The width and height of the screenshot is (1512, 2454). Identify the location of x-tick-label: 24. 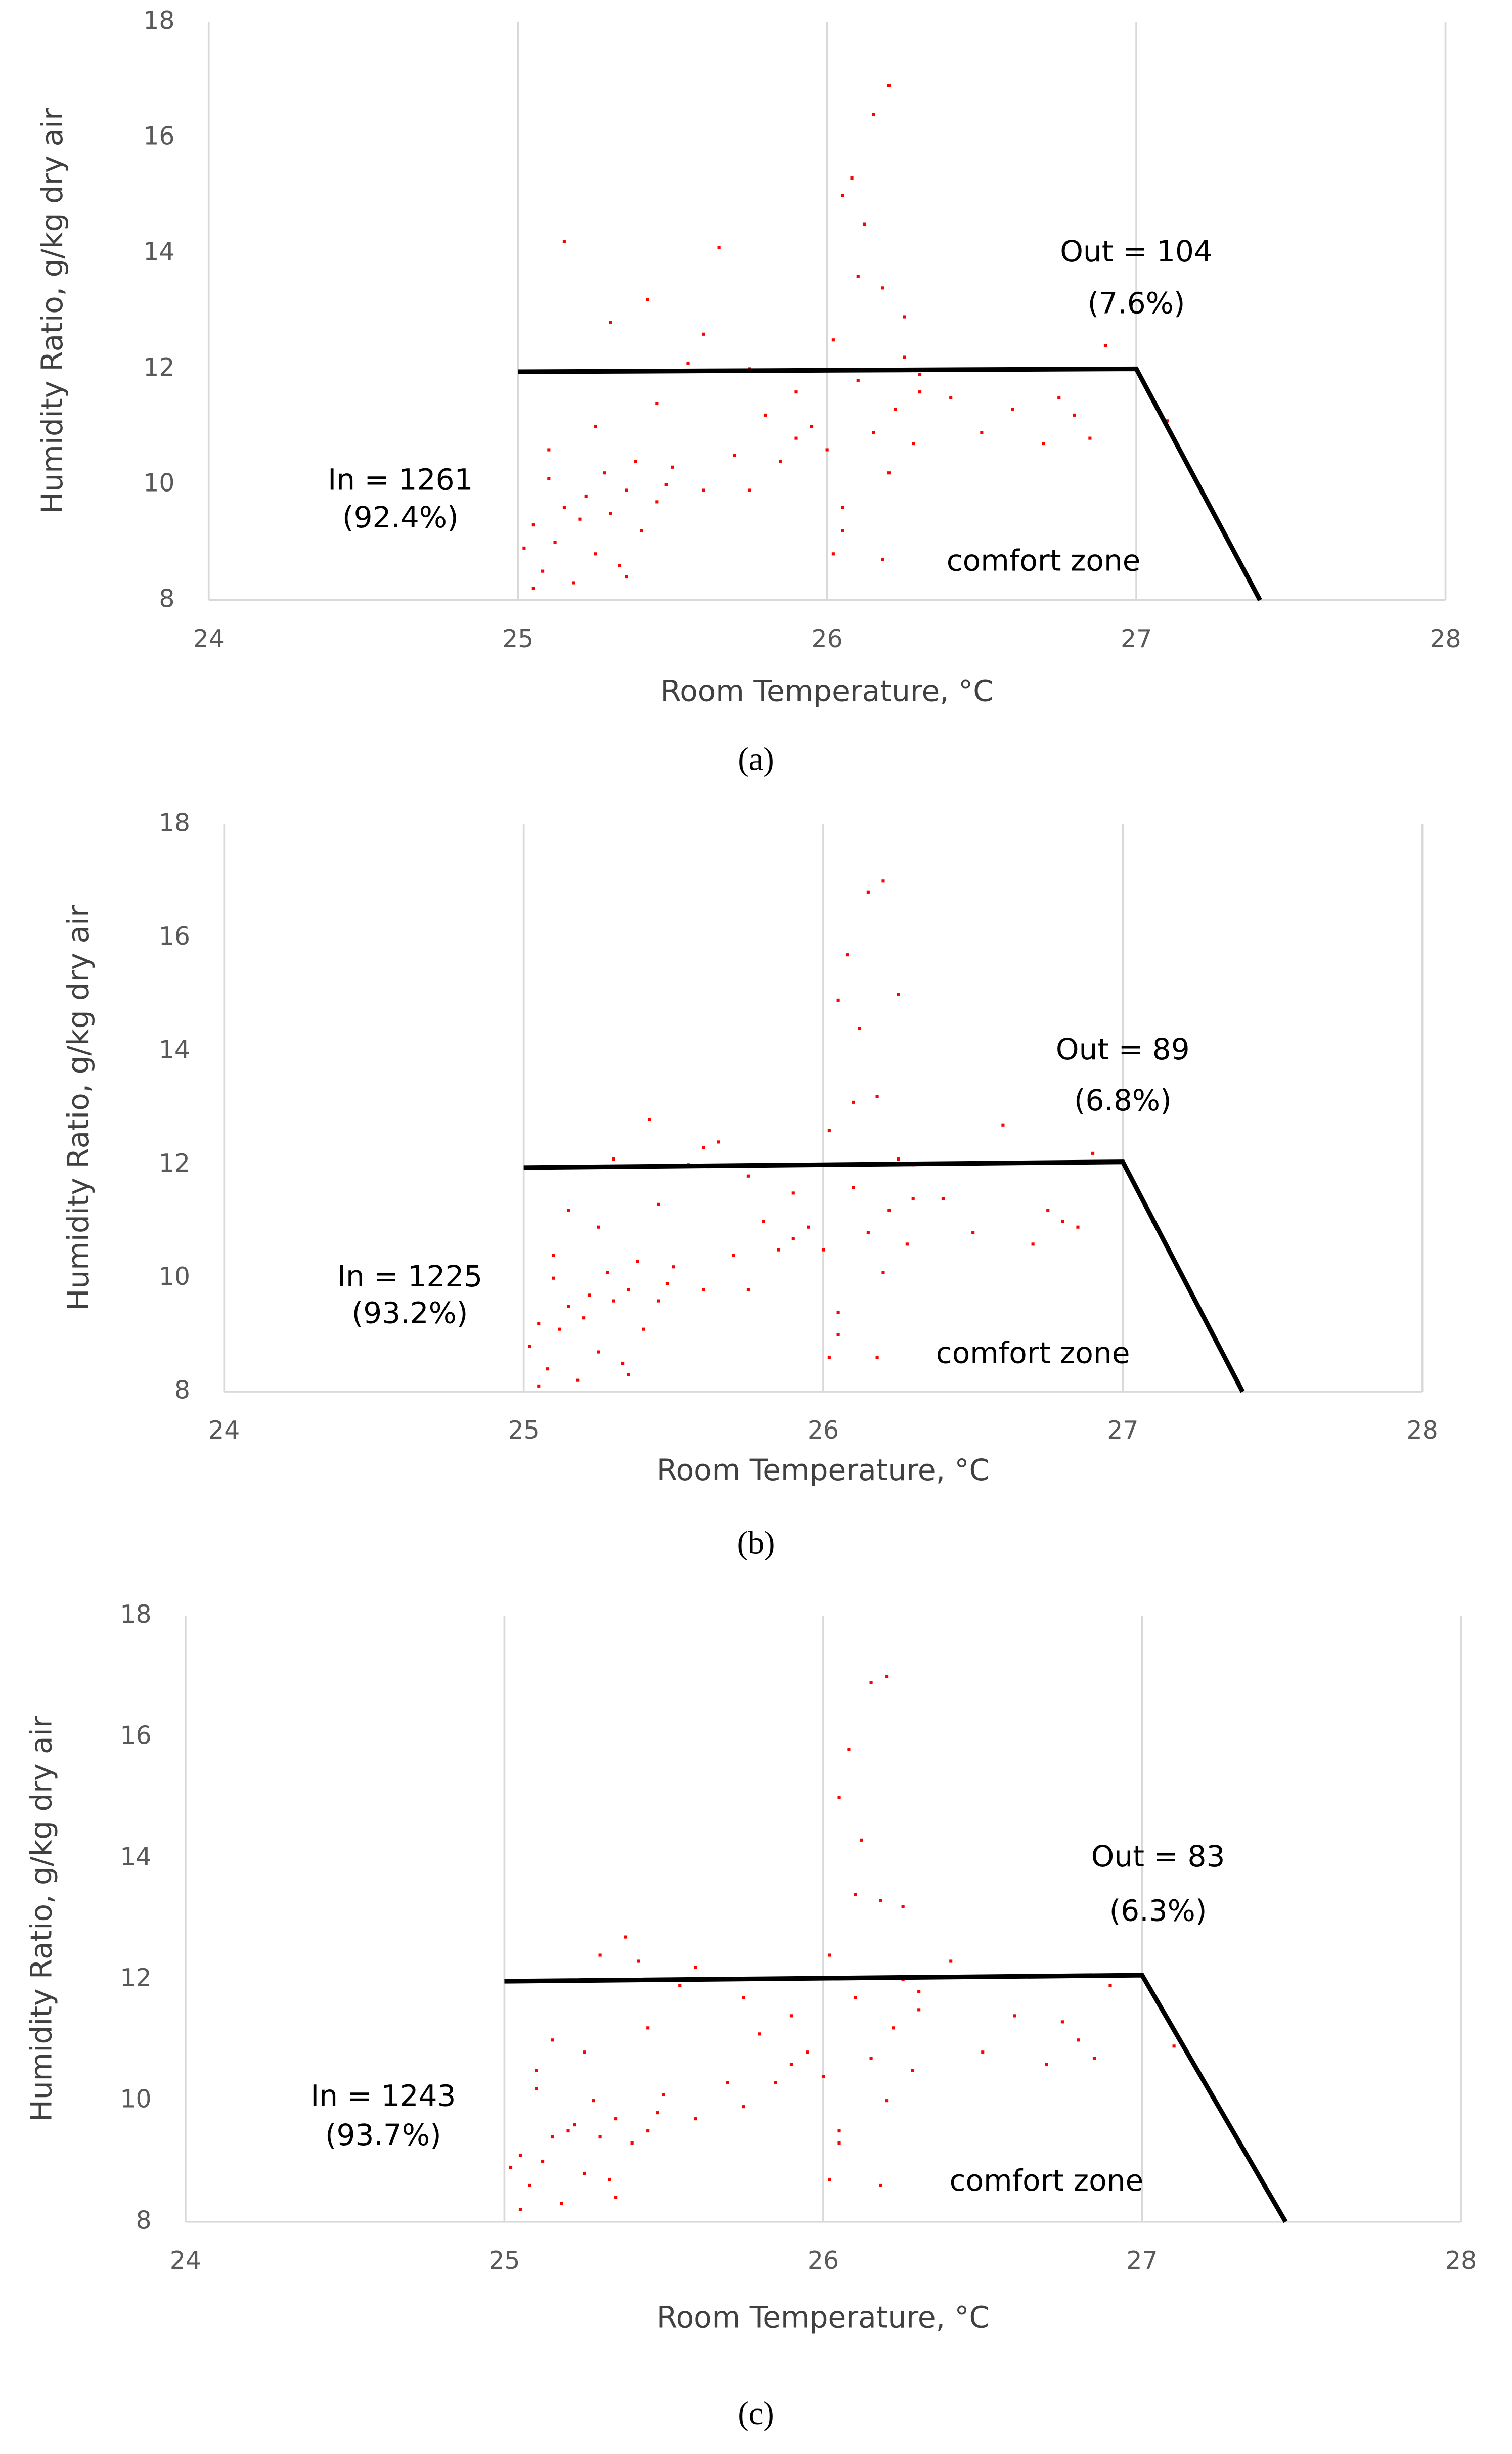
(209, 638).